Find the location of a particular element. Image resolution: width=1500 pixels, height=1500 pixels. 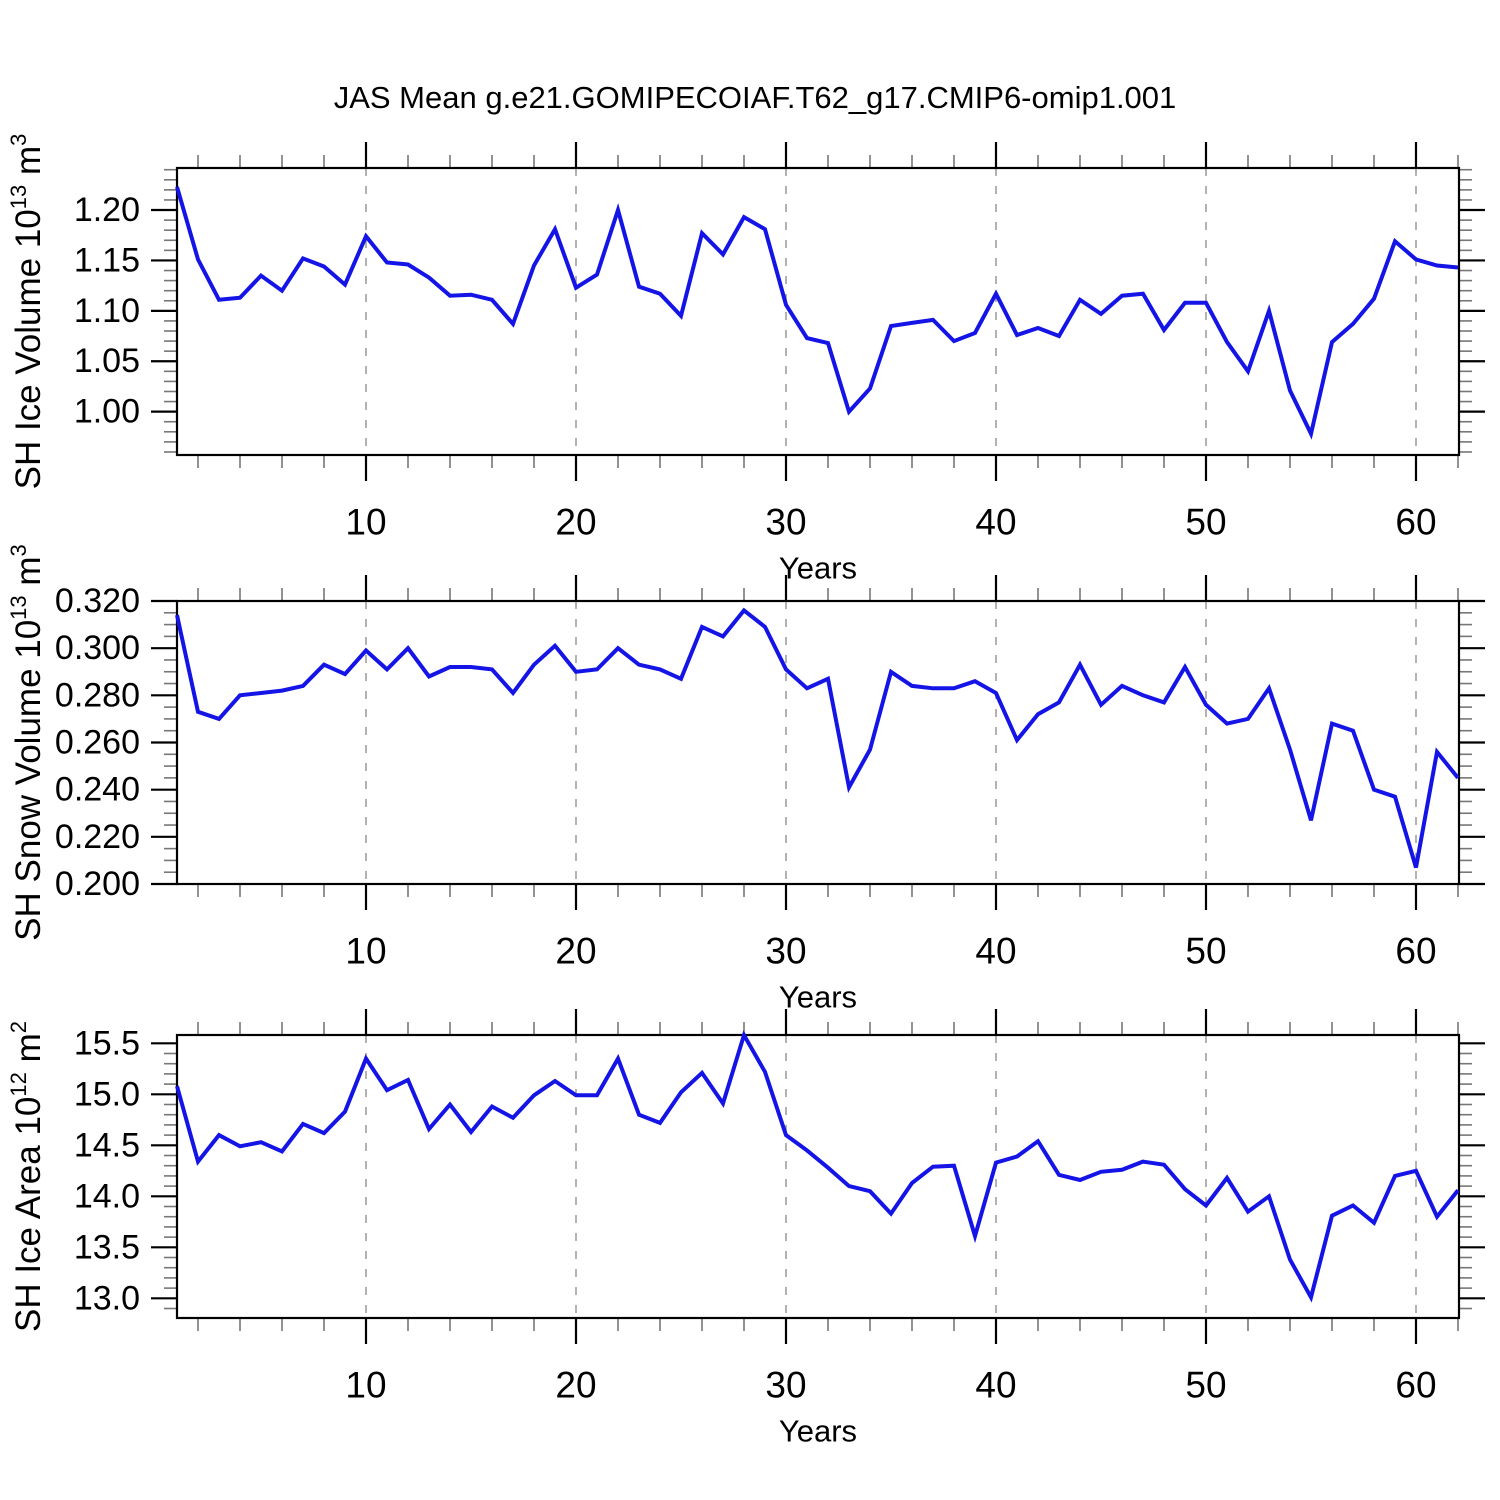

y-tick-label: 0.300 is located at coordinates (97, 648).